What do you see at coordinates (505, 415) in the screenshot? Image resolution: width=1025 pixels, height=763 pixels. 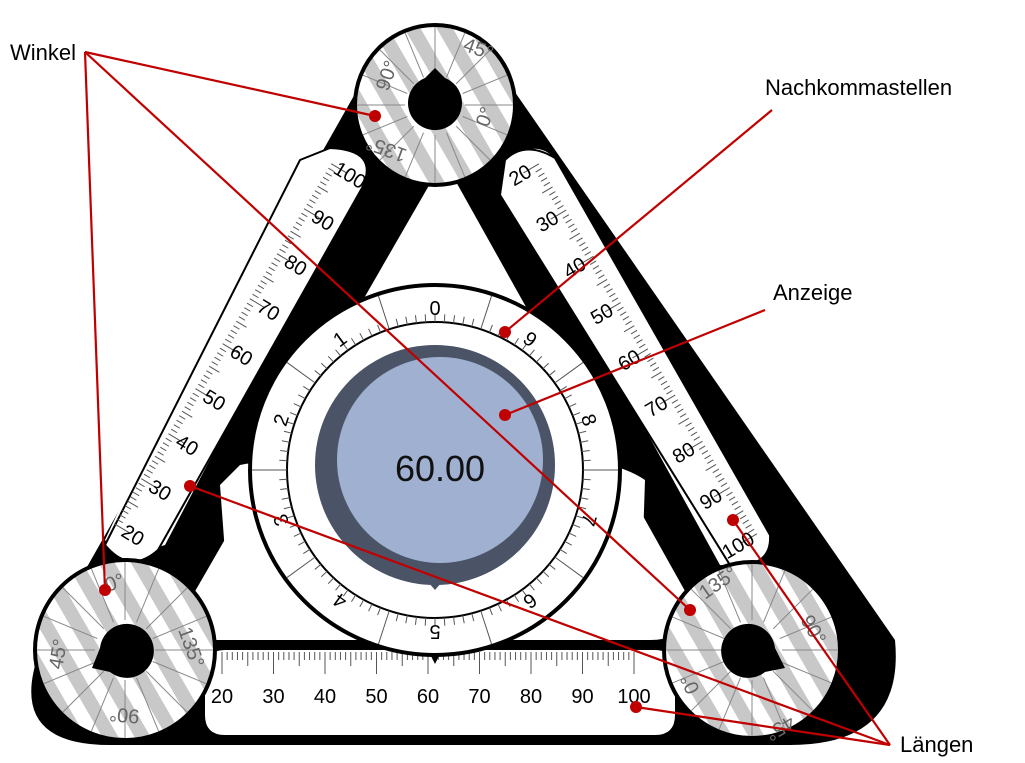 I see `dot-anzeige` at bounding box center [505, 415].